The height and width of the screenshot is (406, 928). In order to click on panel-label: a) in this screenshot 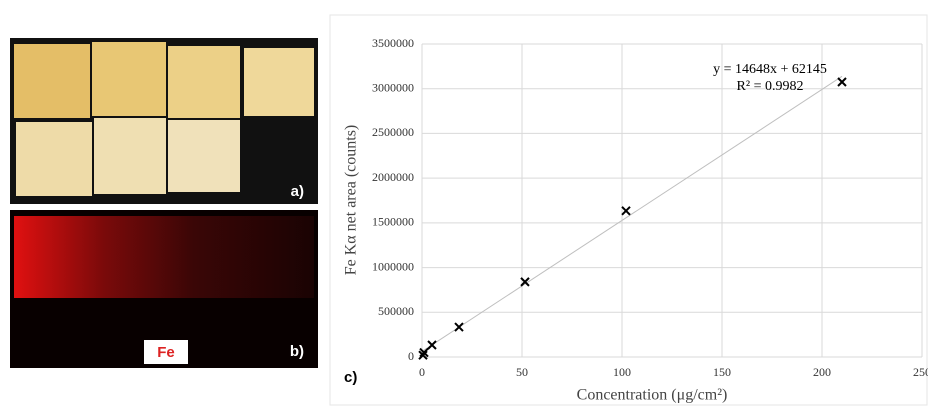, I will do `click(297, 191)`.